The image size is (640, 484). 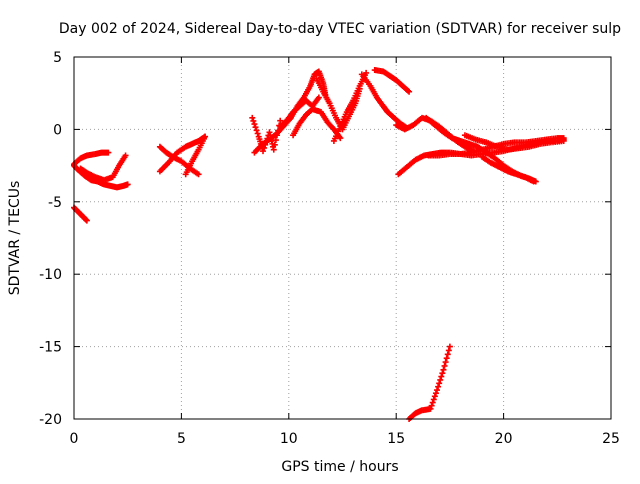 What do you see at coordinates (392, 81) in the screenshot?
I see `series-track-o` at bounding box center [392, 81].